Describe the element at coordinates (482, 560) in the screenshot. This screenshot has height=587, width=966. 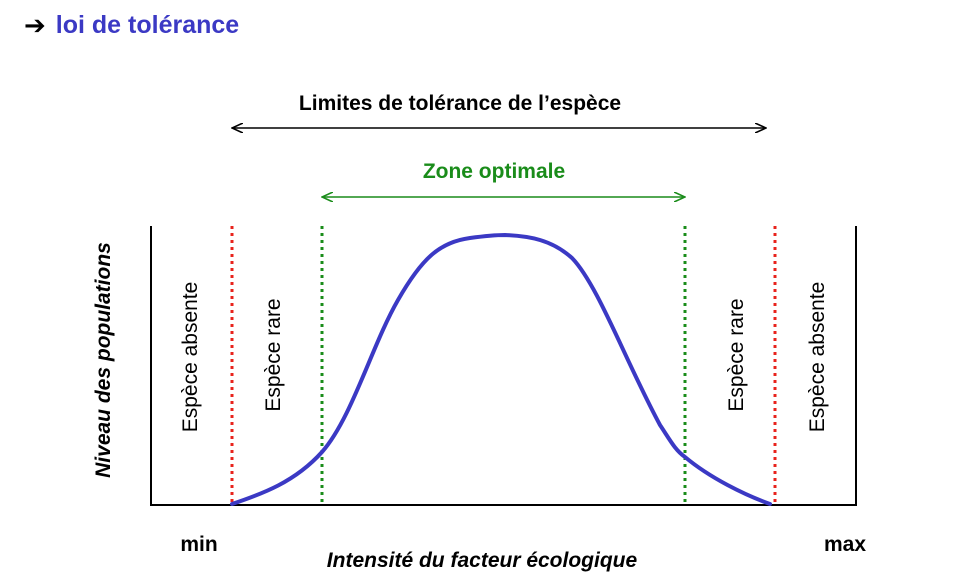
I see `x-axis-label: Intensité du facteur écologique` at that location.